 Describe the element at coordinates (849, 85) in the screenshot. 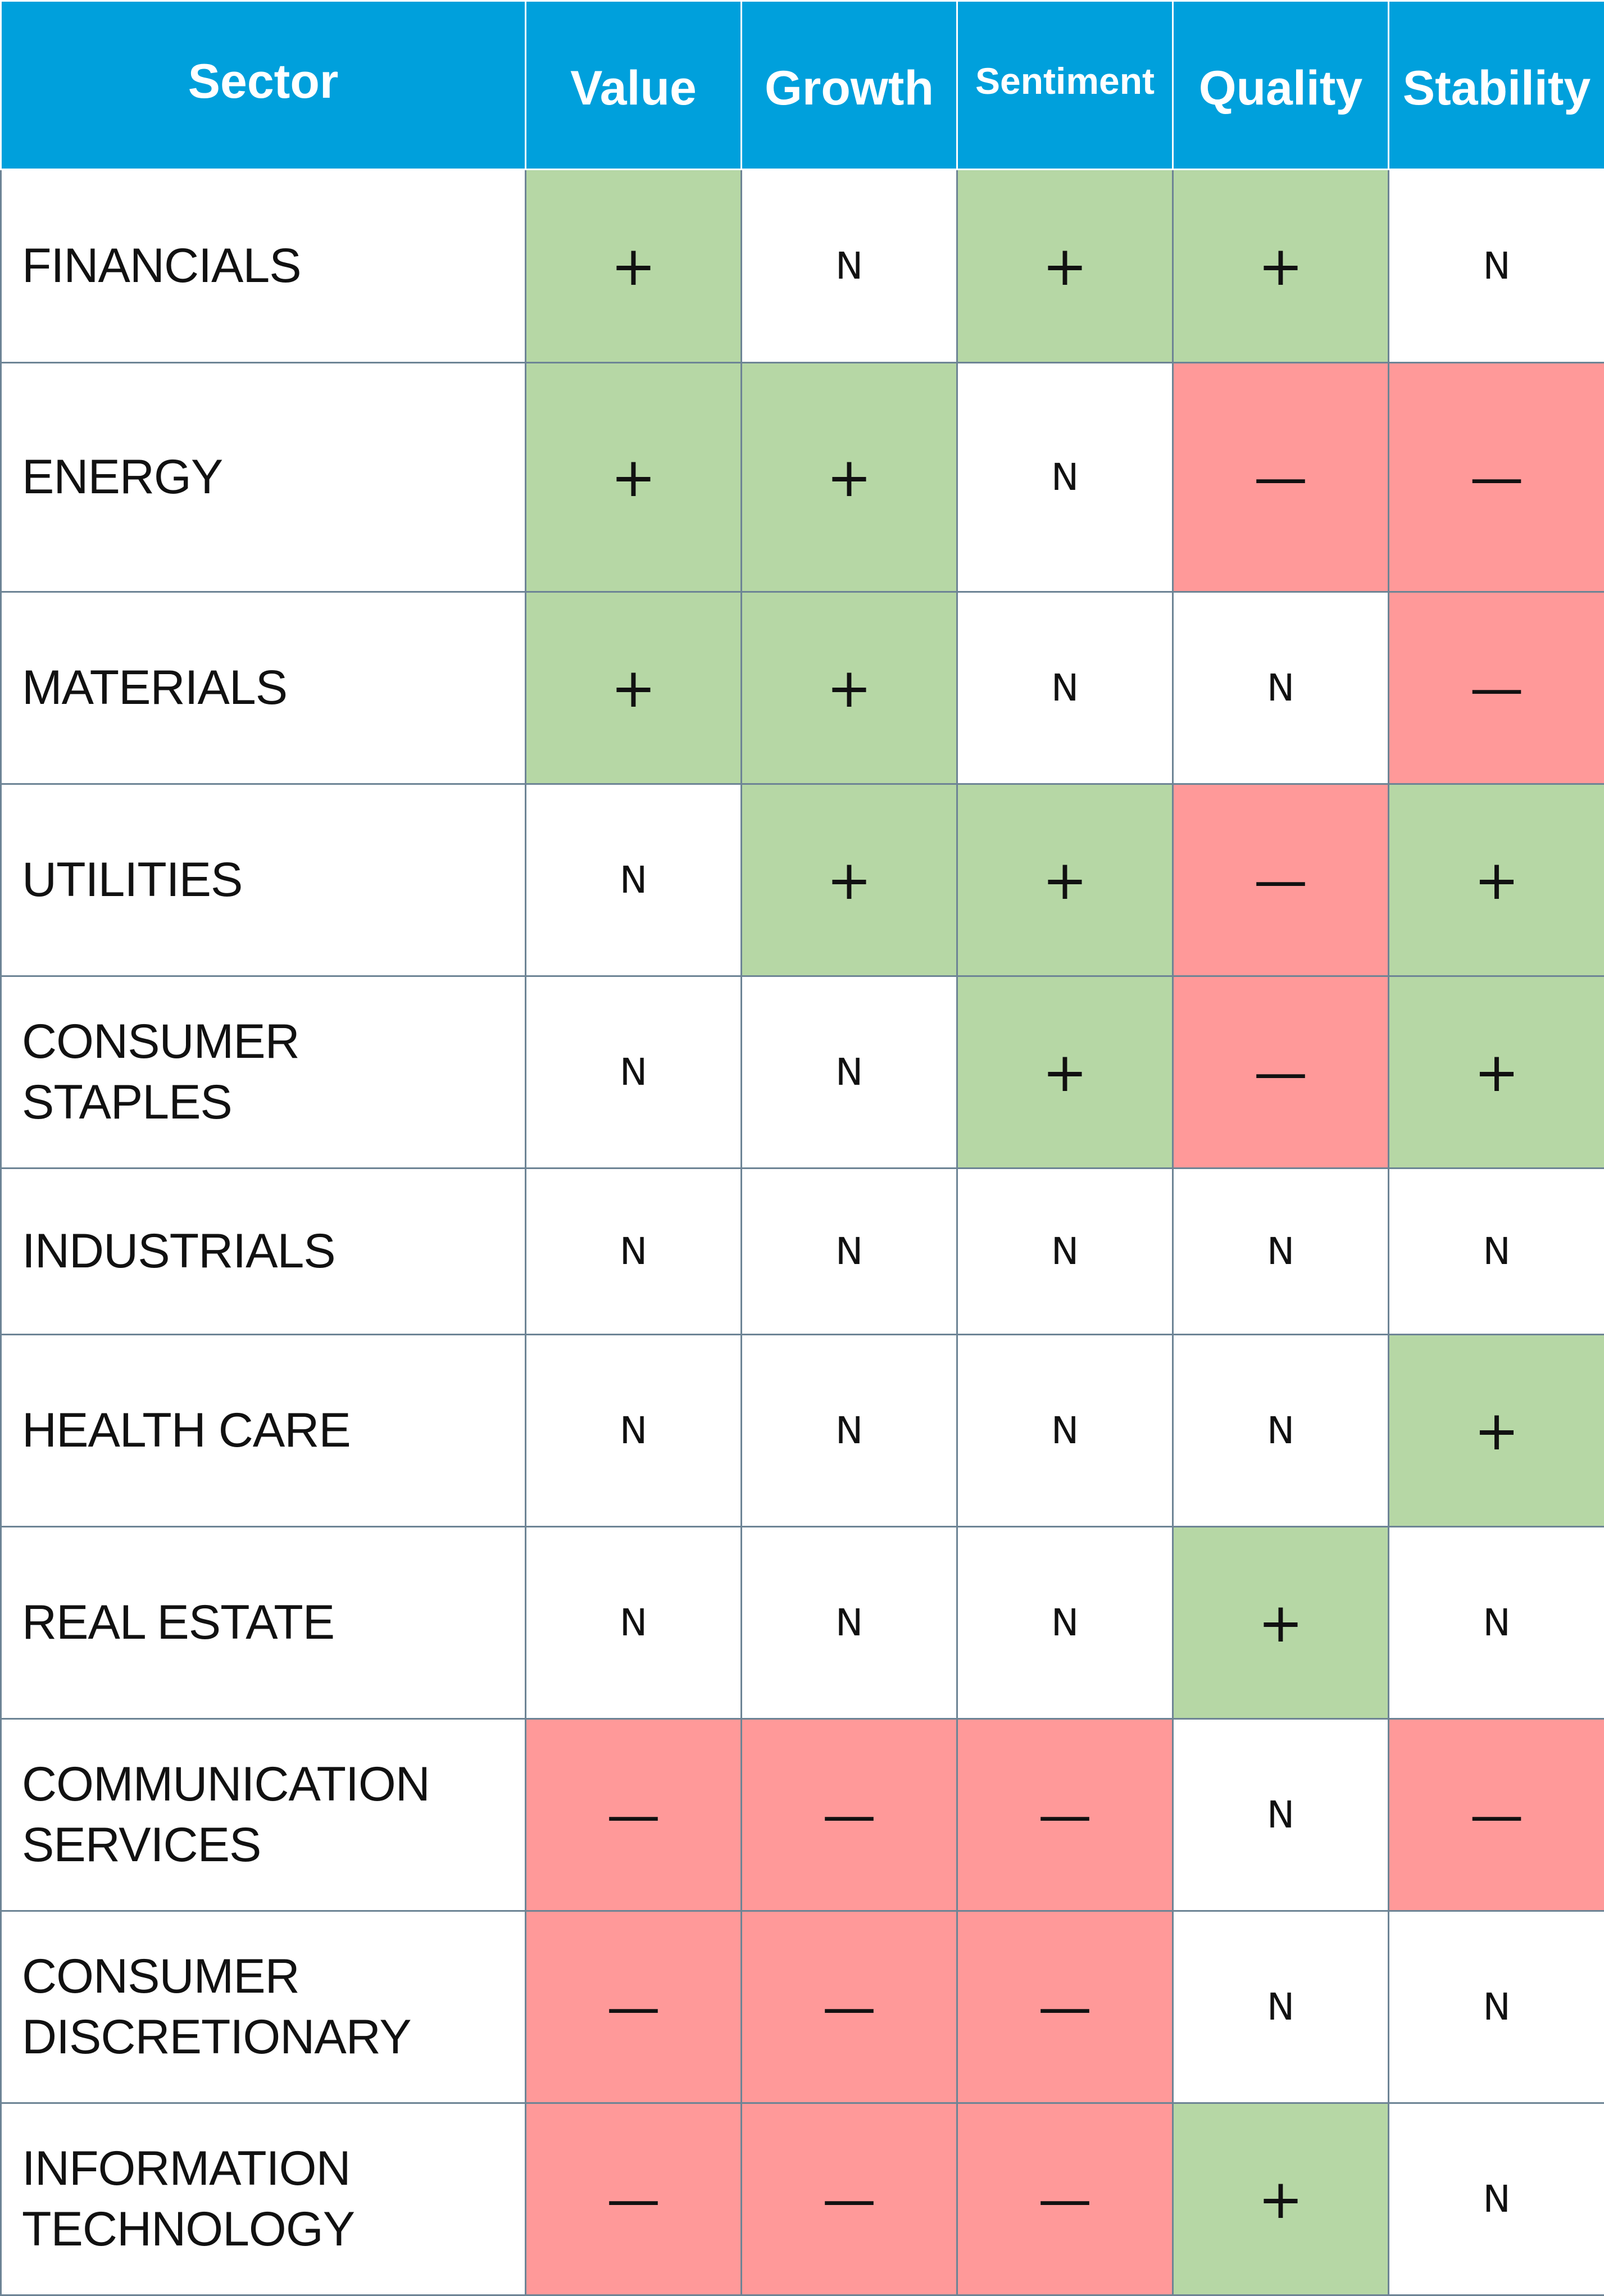

I see `column-header-growth: Growth` at that location.